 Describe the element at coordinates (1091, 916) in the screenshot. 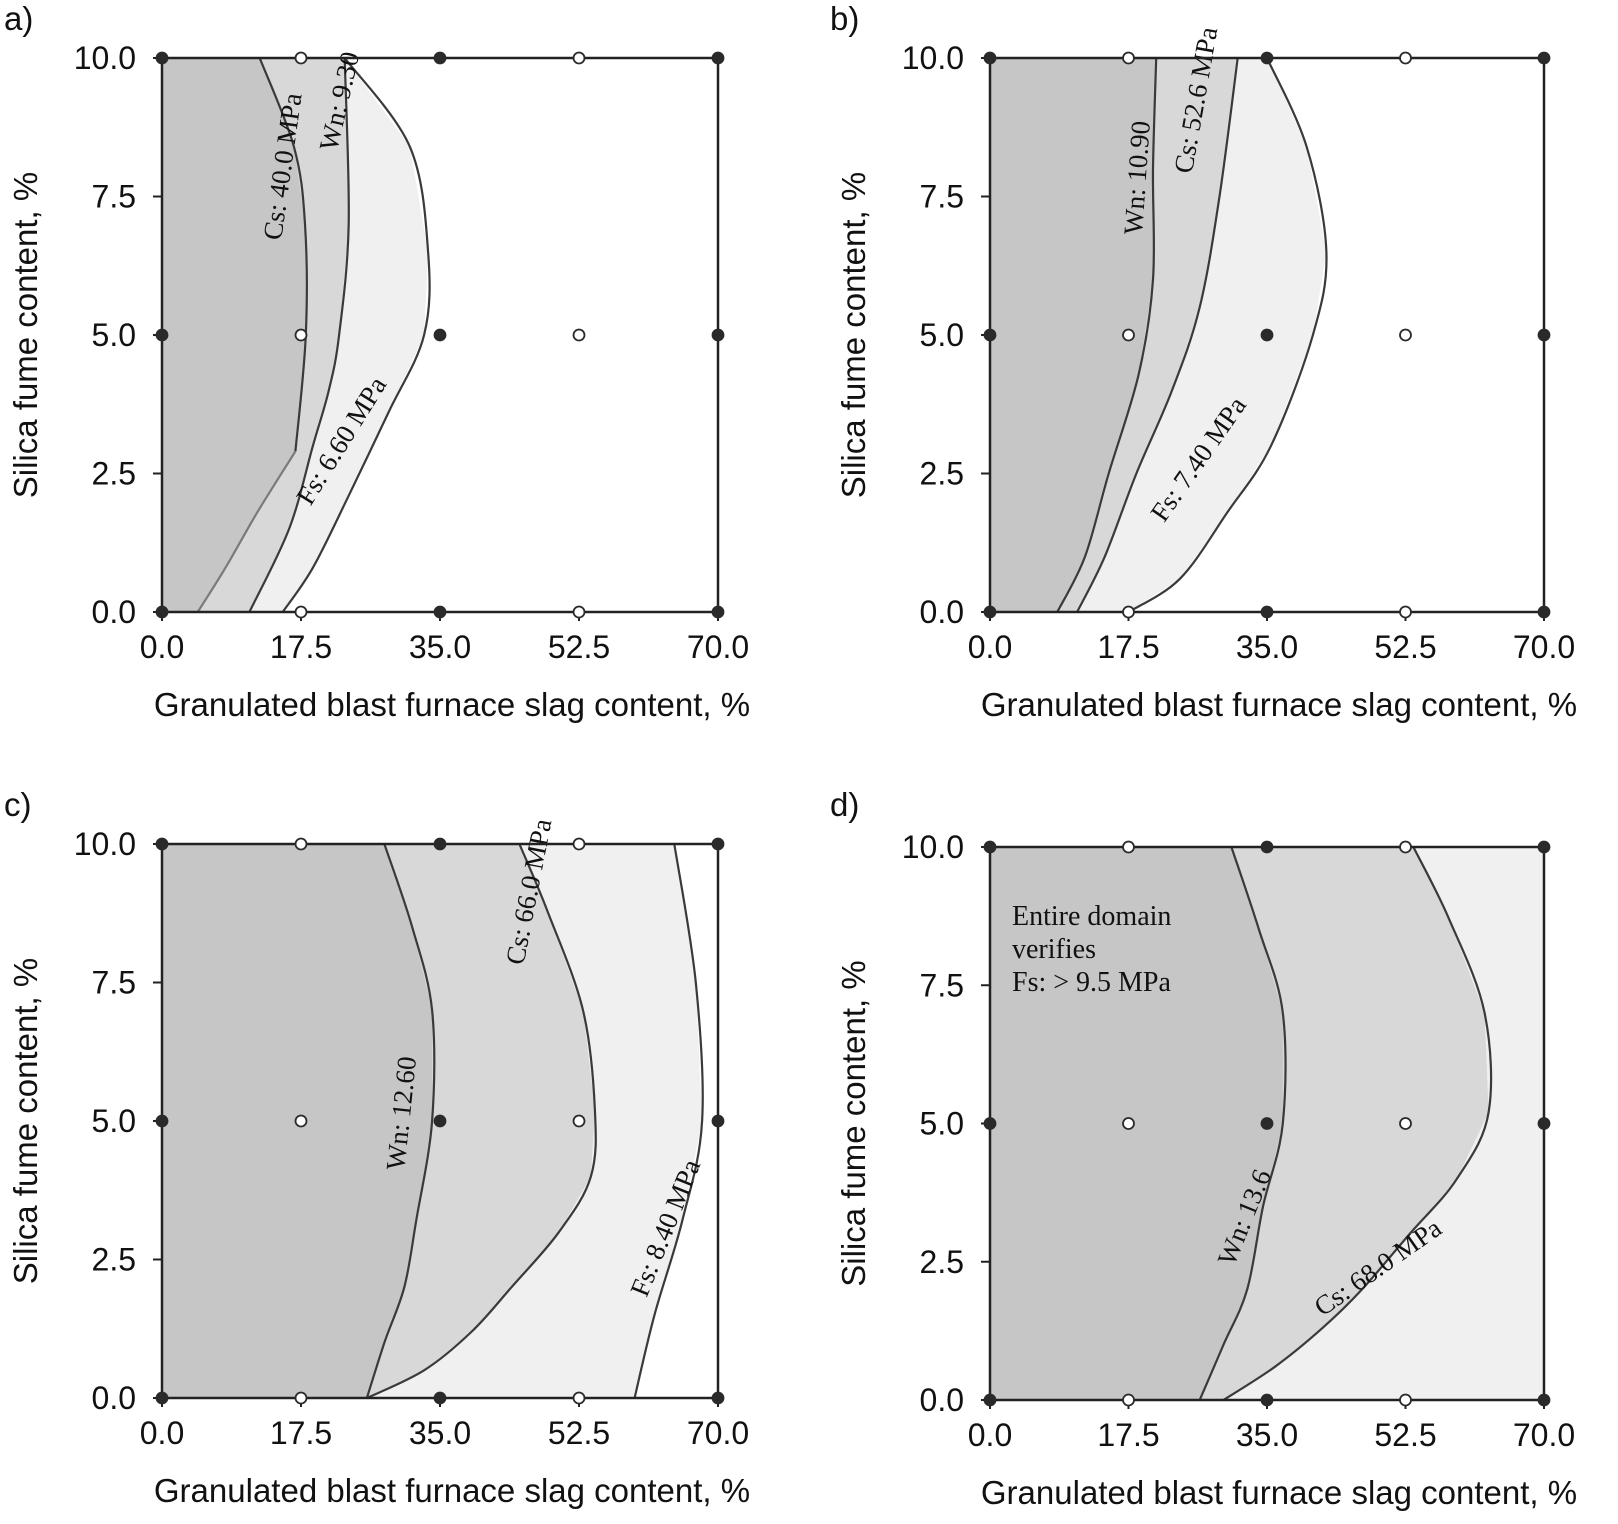

I see `note-text: Entire domain` at that location.